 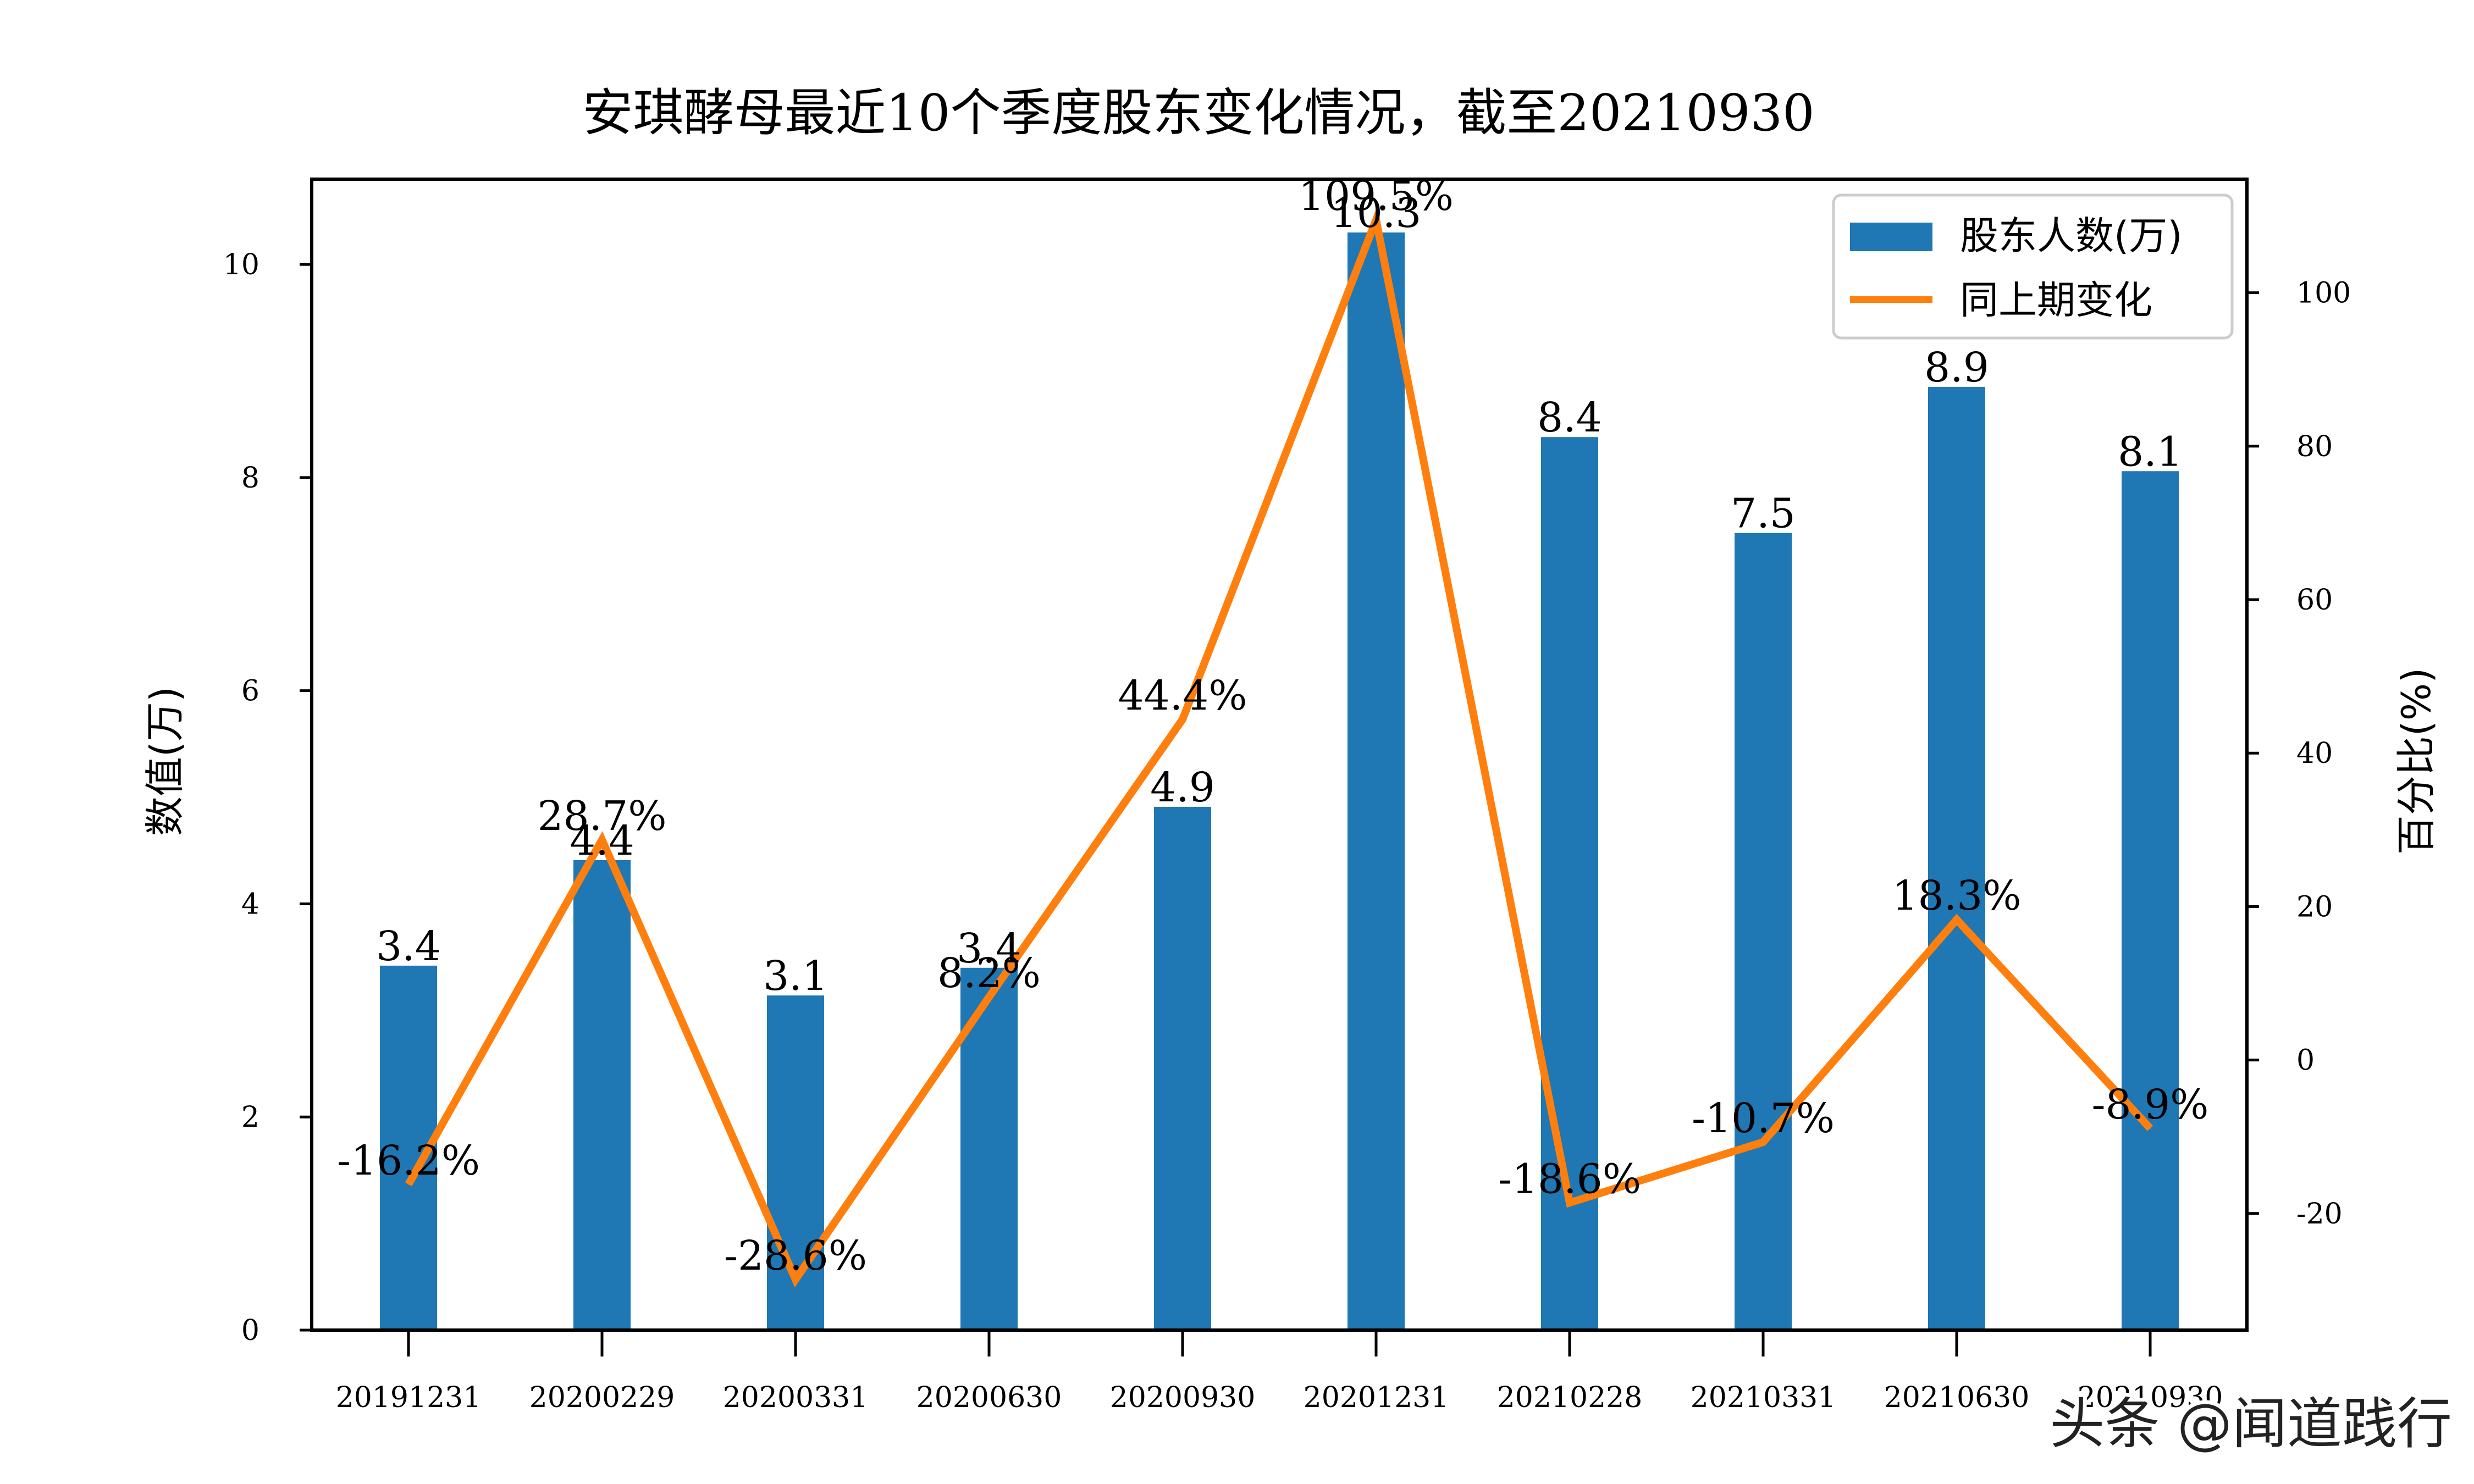 I want to click on bar-value-label: 8.1, so click(x=2150, y=451).